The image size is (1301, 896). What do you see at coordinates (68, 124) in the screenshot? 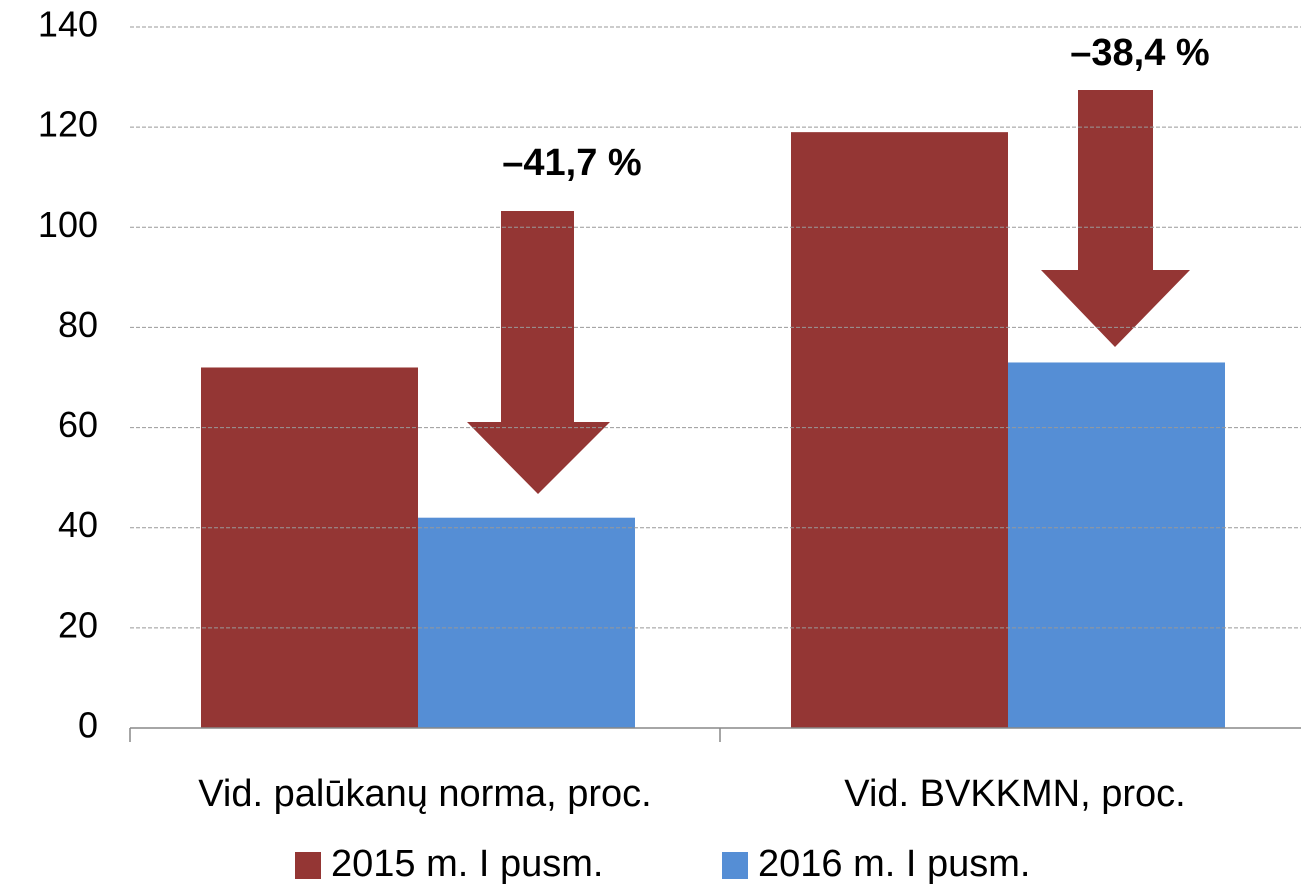
I see `y-tick-label: 120` at bounding box center [68, 124].